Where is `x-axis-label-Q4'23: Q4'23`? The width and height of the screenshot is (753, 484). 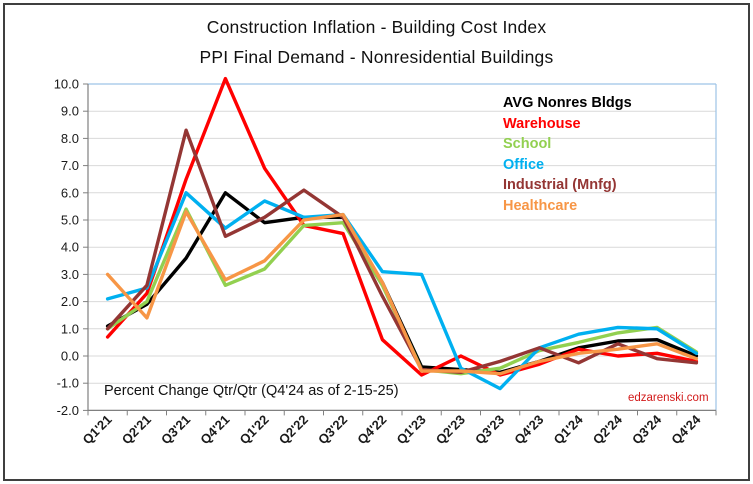
x-axis-label-Q4'23: Q4'23 is located at coordinates (528, 429).